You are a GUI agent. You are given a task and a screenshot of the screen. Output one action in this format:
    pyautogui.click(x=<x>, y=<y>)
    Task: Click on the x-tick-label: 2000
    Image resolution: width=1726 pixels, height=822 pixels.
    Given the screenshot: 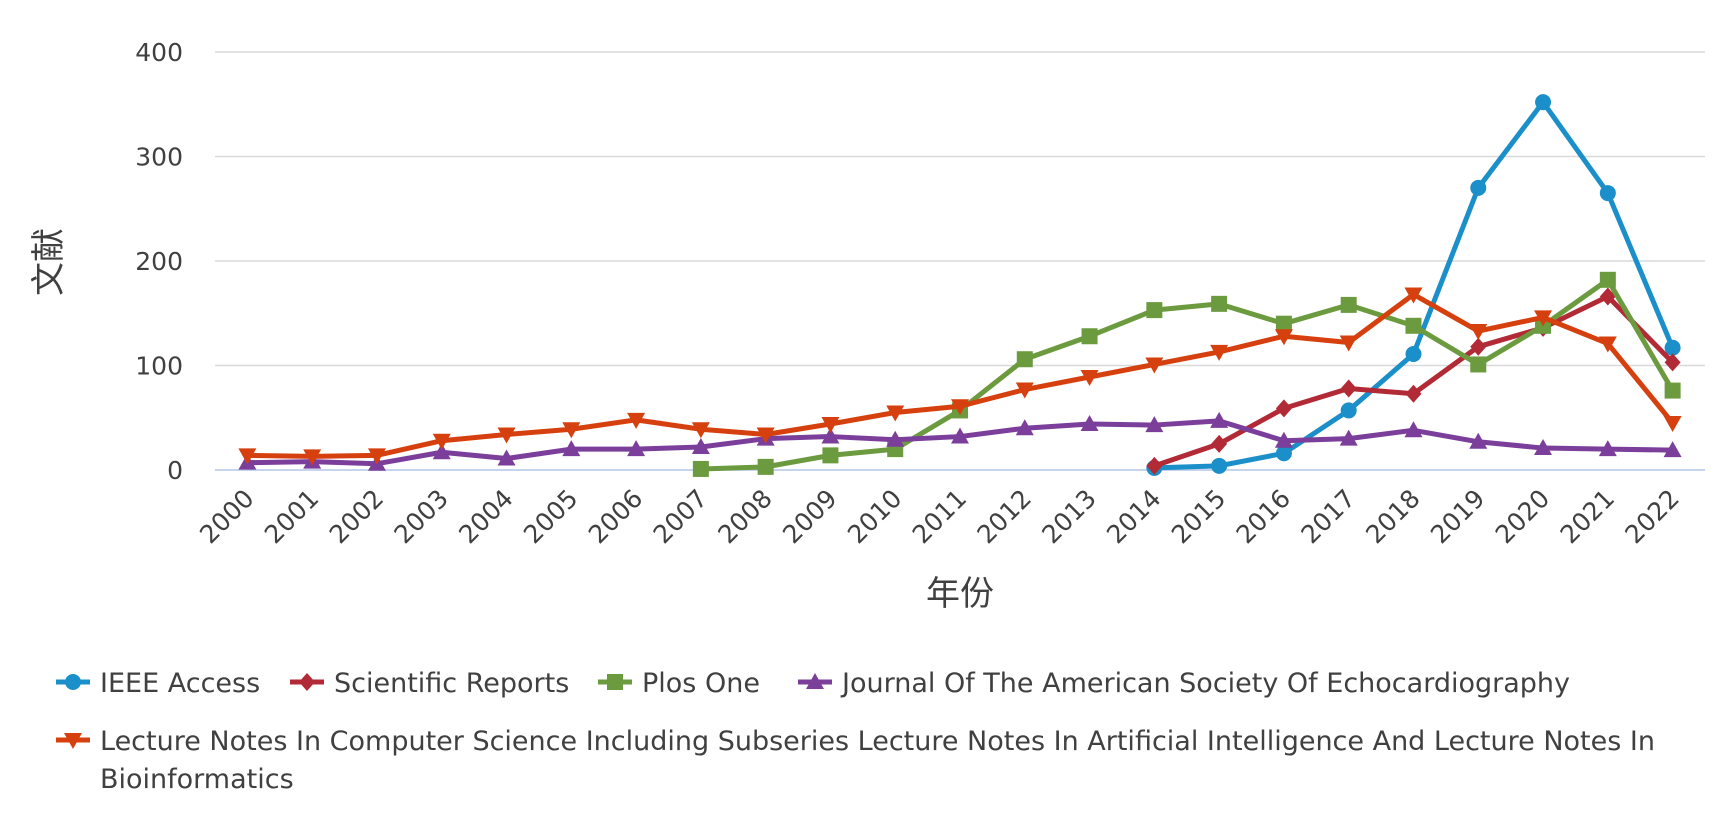 What is the action you would take?
    pyautogui.click(x=226, y=516)
    